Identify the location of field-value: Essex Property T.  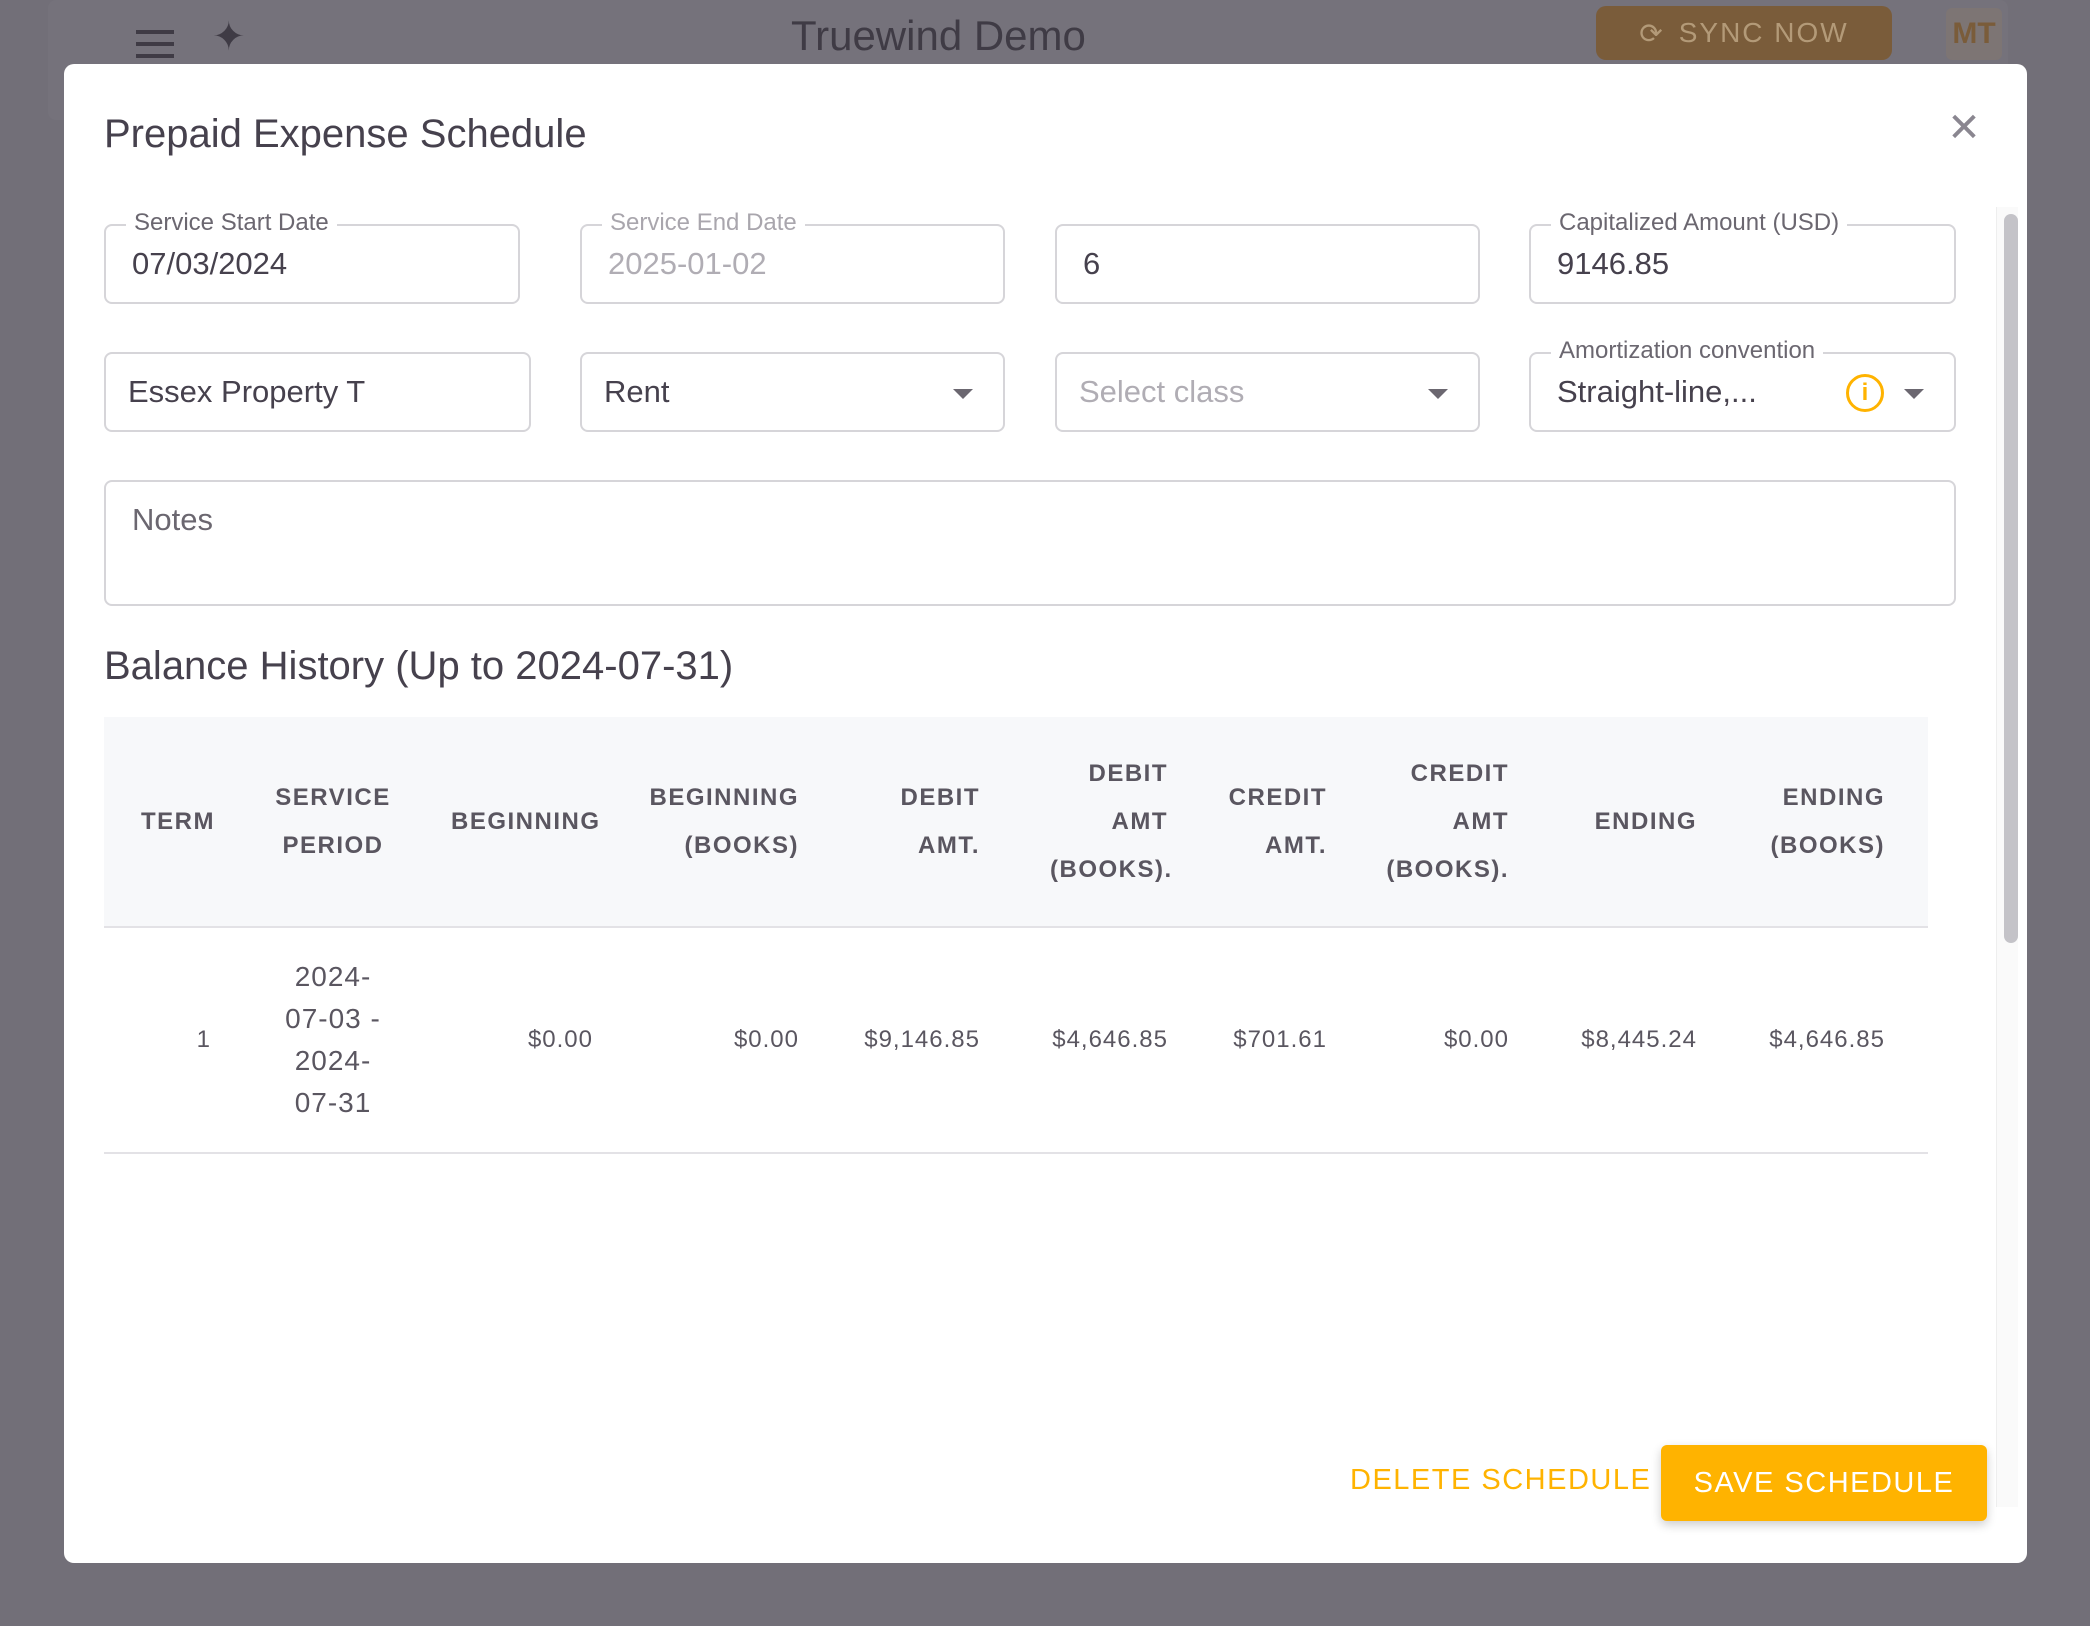
(247, 391).